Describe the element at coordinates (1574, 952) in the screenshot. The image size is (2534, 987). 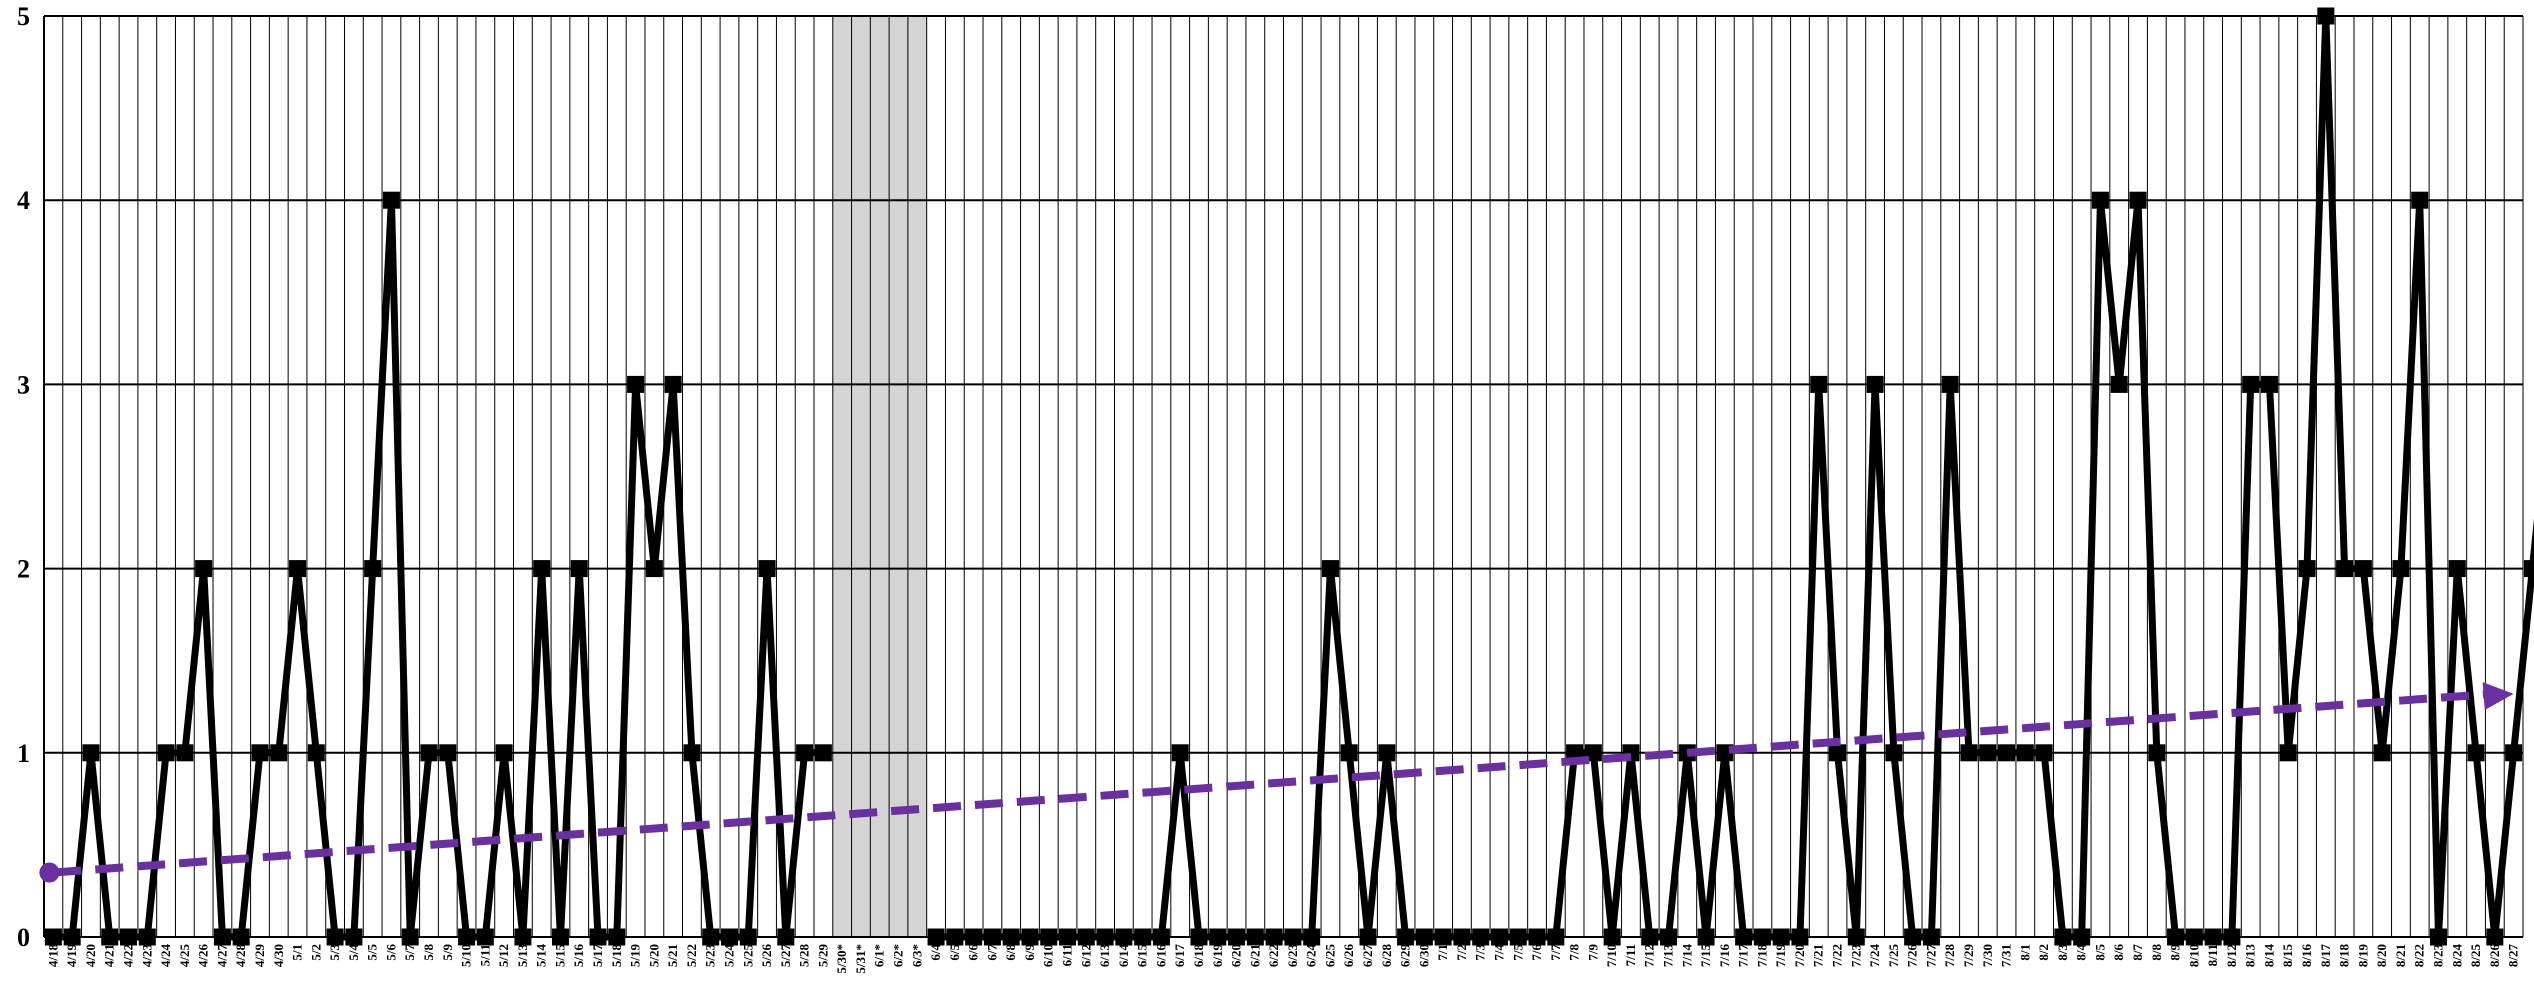
I see `x-tick-label: 7/8` at that location.